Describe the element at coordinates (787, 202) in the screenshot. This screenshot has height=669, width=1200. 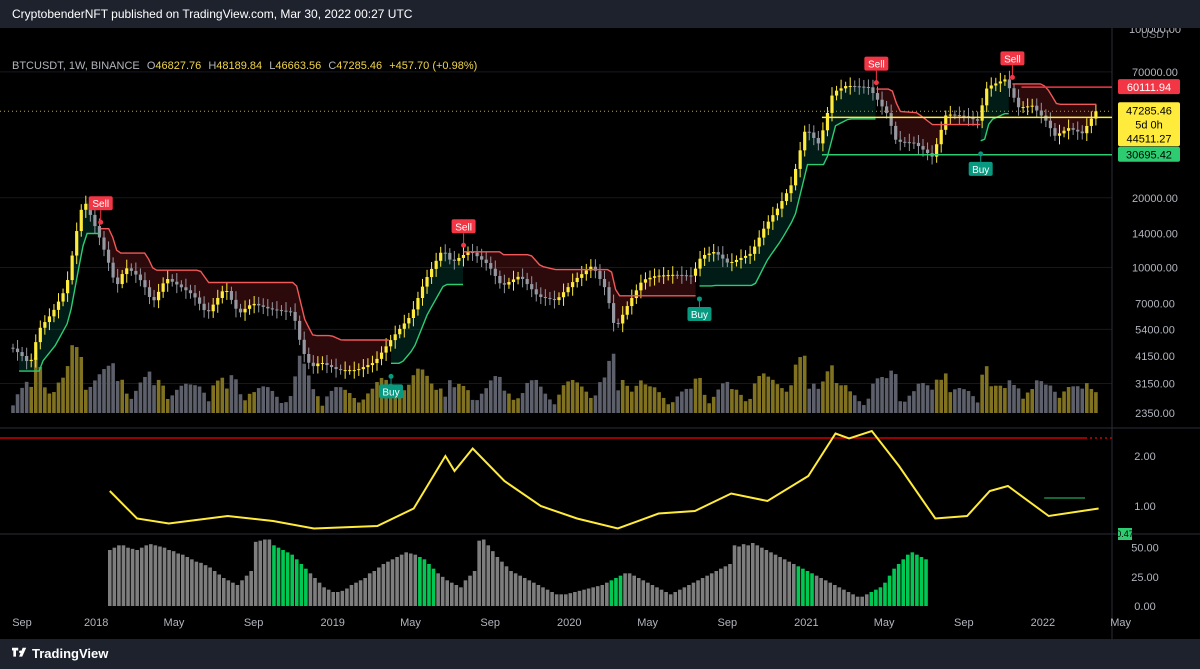
I see `buy-trail-line` at that location.